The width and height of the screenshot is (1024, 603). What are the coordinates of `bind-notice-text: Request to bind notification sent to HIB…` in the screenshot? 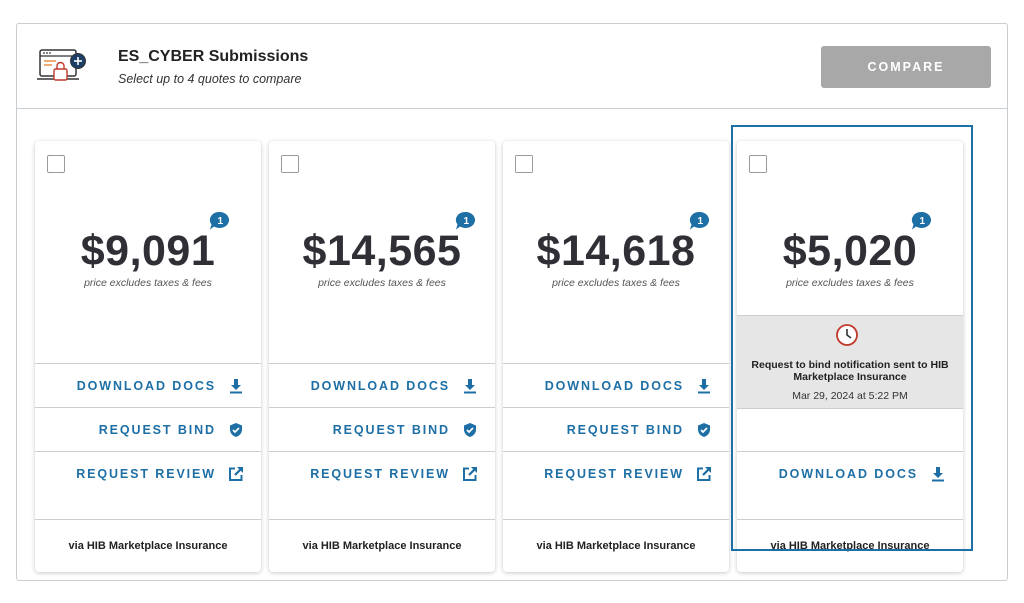 It's located at (850, 371).